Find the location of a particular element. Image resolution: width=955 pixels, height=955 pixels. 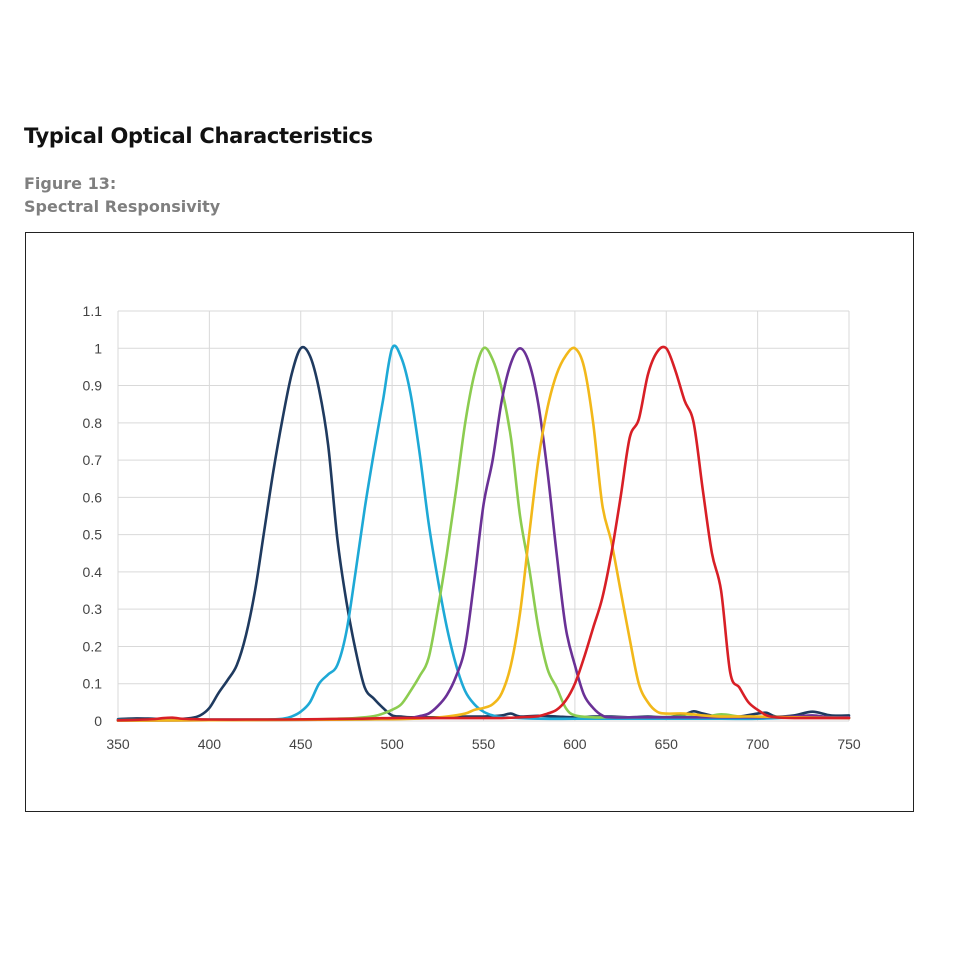

y-tick-label: 0.5 is located at coordinates (93, 535).